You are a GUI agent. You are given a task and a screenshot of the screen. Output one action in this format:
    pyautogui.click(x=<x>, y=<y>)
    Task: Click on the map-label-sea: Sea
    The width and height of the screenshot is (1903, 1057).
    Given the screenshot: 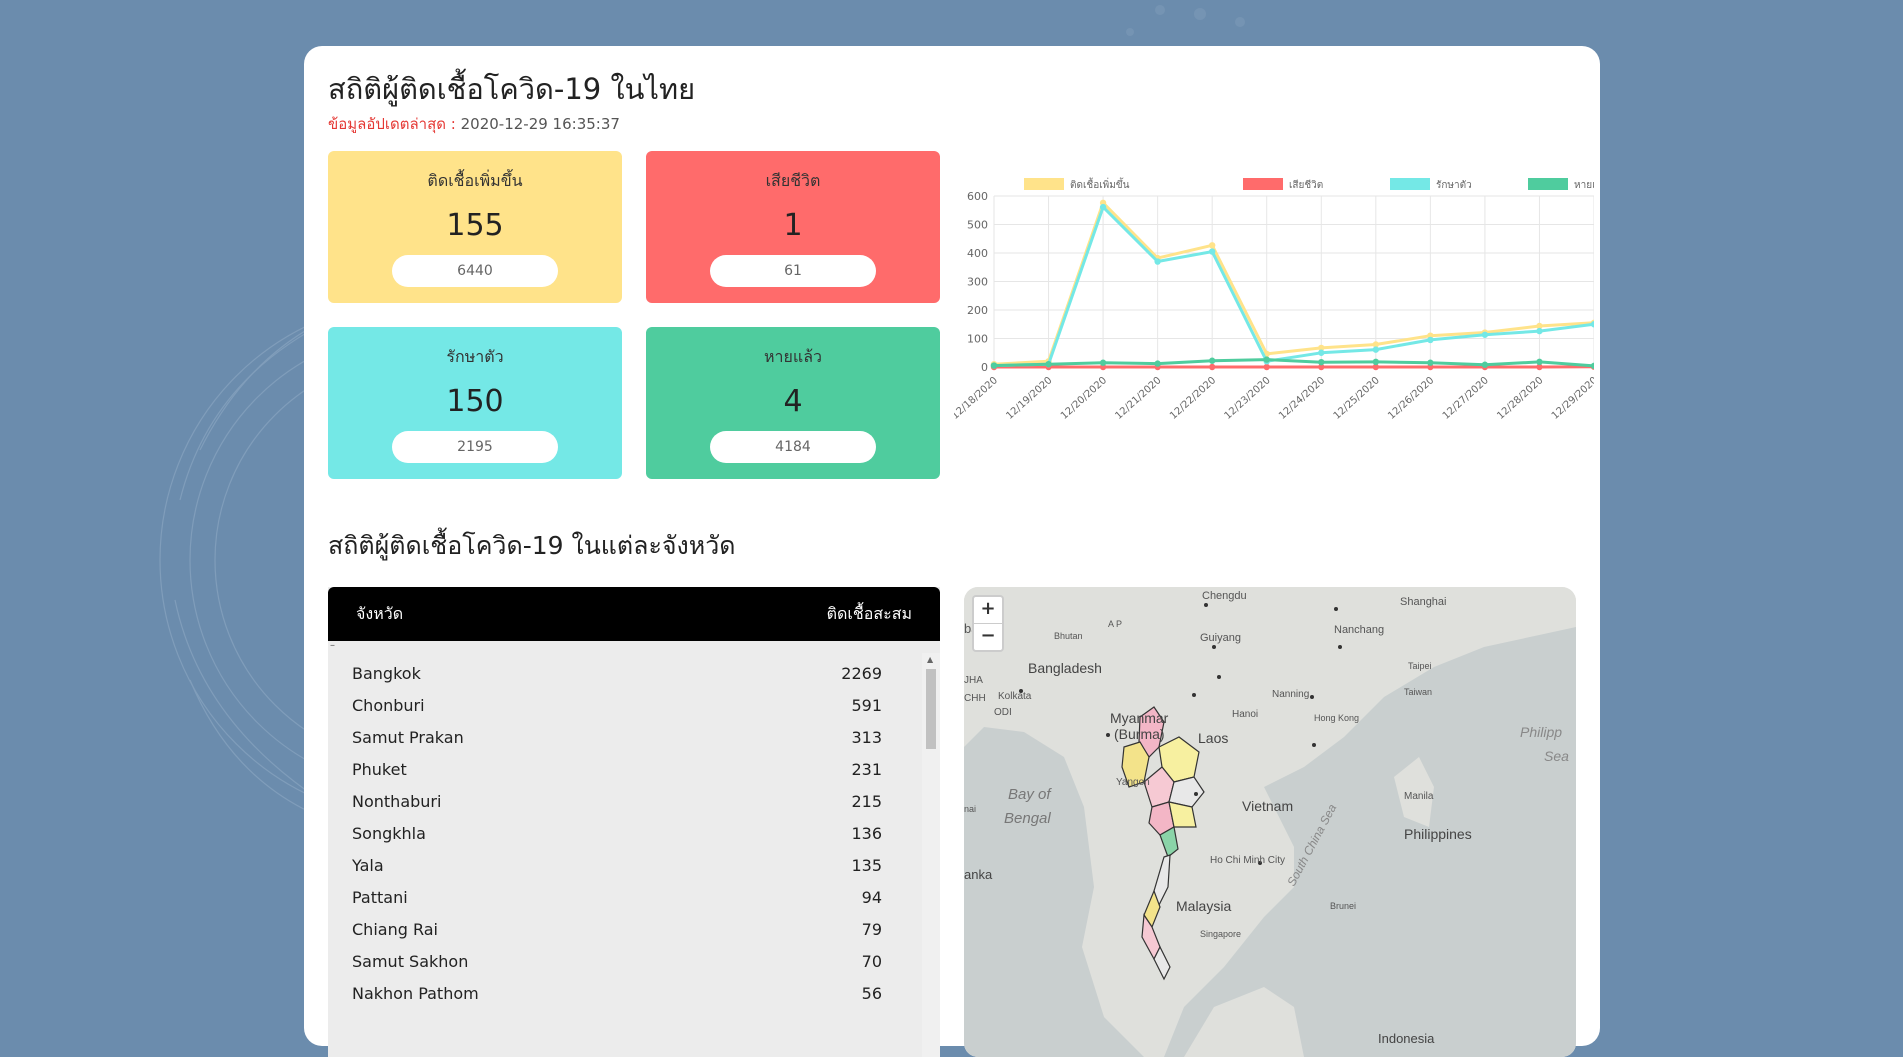 What is the action you would take?
    pyautogui.click(x=1556, y=756)
    